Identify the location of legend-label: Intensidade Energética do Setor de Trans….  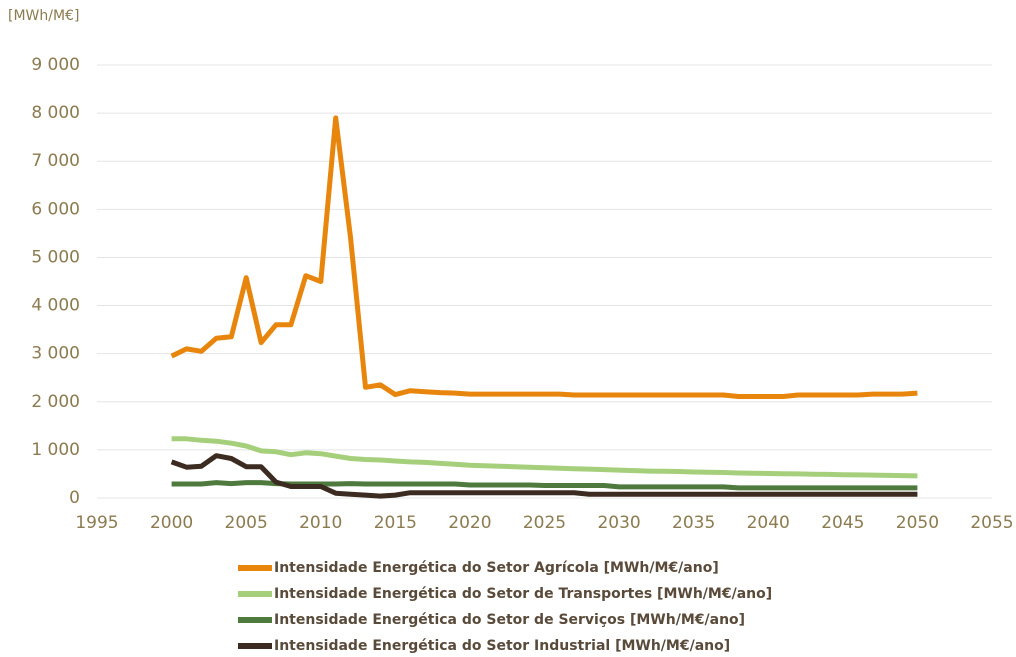
(523, 594).